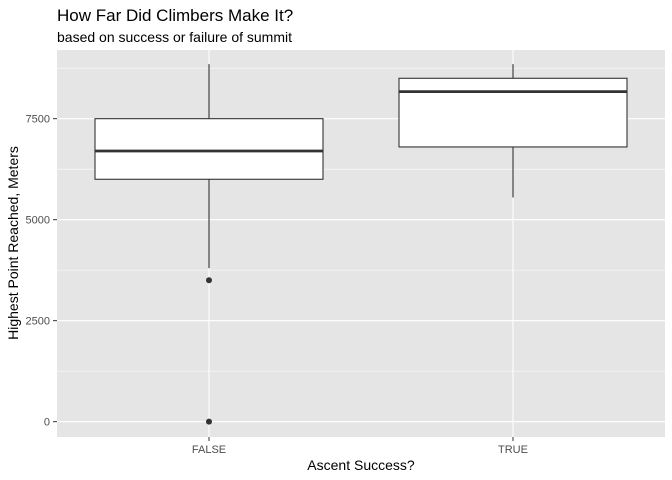 The image size is (672, 480). I want to click on y-tick-label: 2500, so click(38, 322).